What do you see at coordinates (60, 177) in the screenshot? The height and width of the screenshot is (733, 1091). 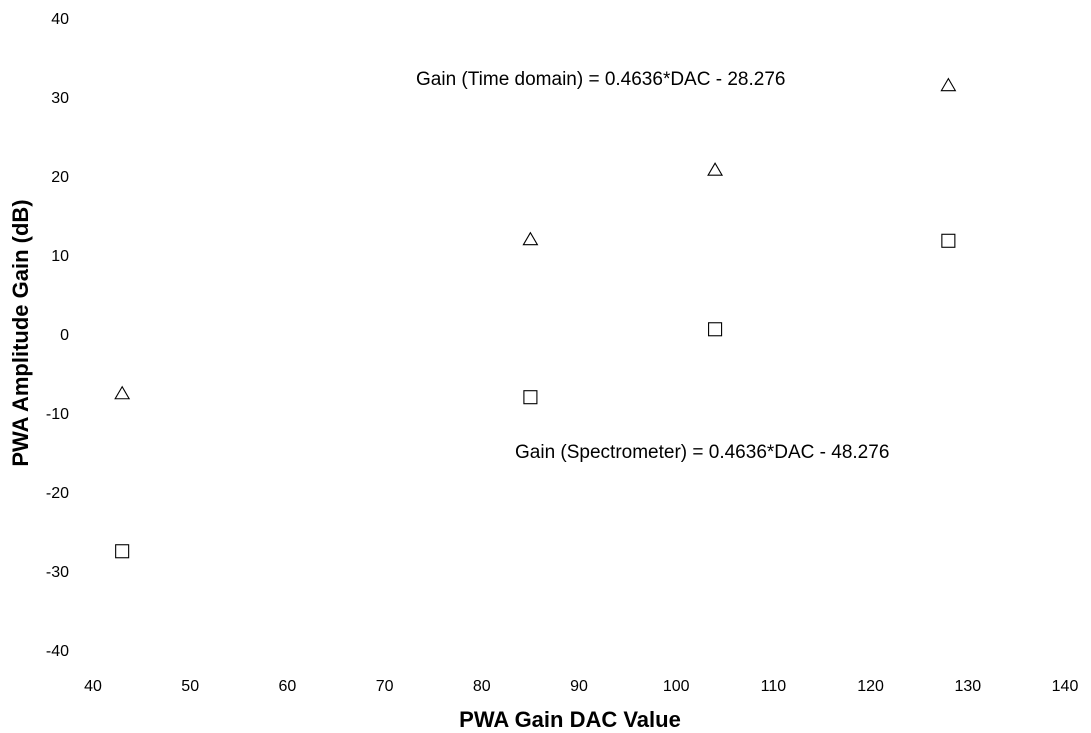 I see `y-tick-label: 20` at bounding box center [60, 177].